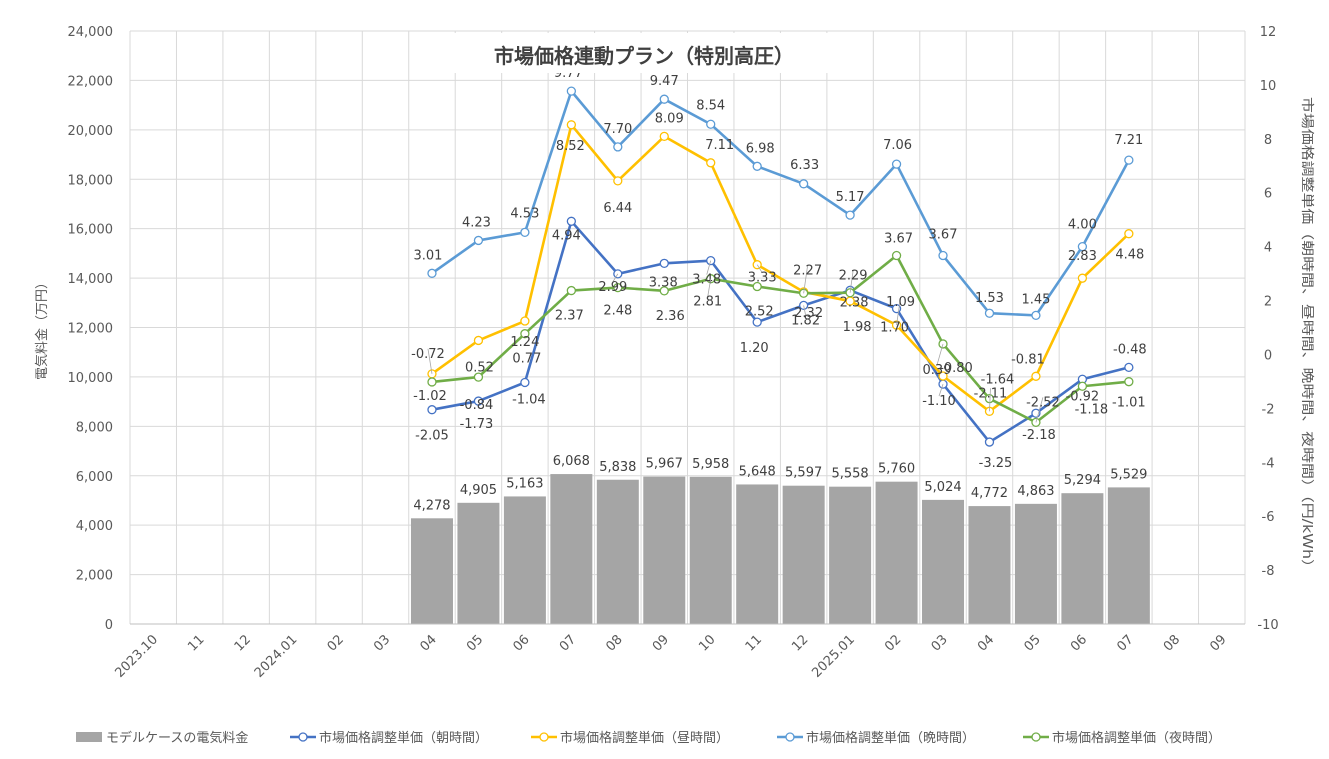  What do you see at coordinates (428, 255) in the screenshot?
I see `line-data-label: 3.01` at bounding box center [428, 255].